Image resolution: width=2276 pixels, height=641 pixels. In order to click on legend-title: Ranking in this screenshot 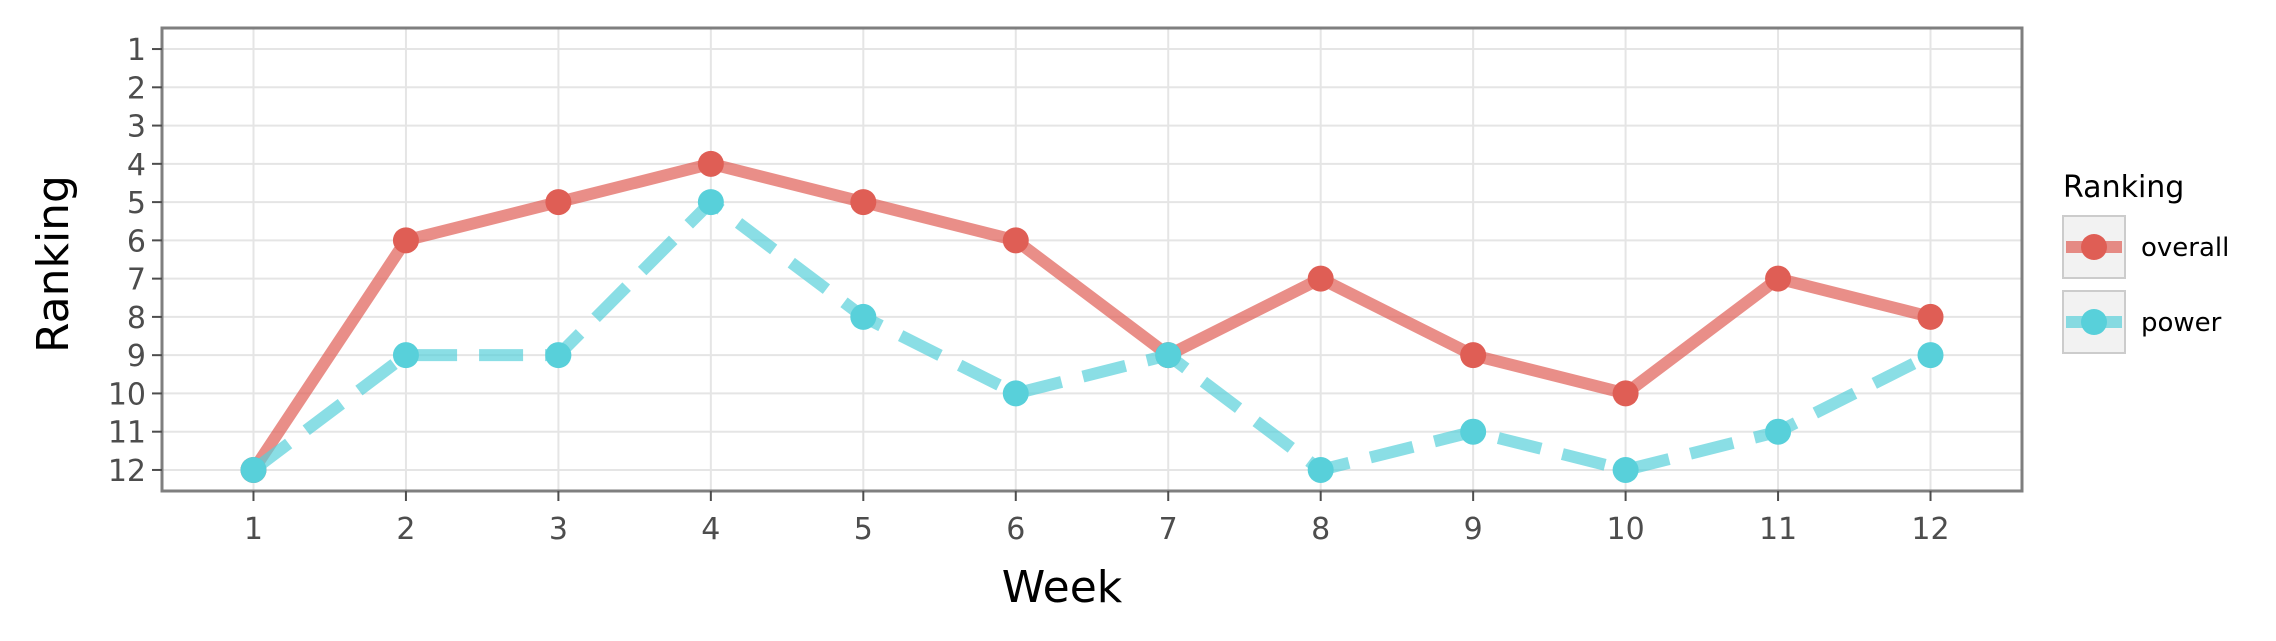, I will do `click(2123, 187)`.